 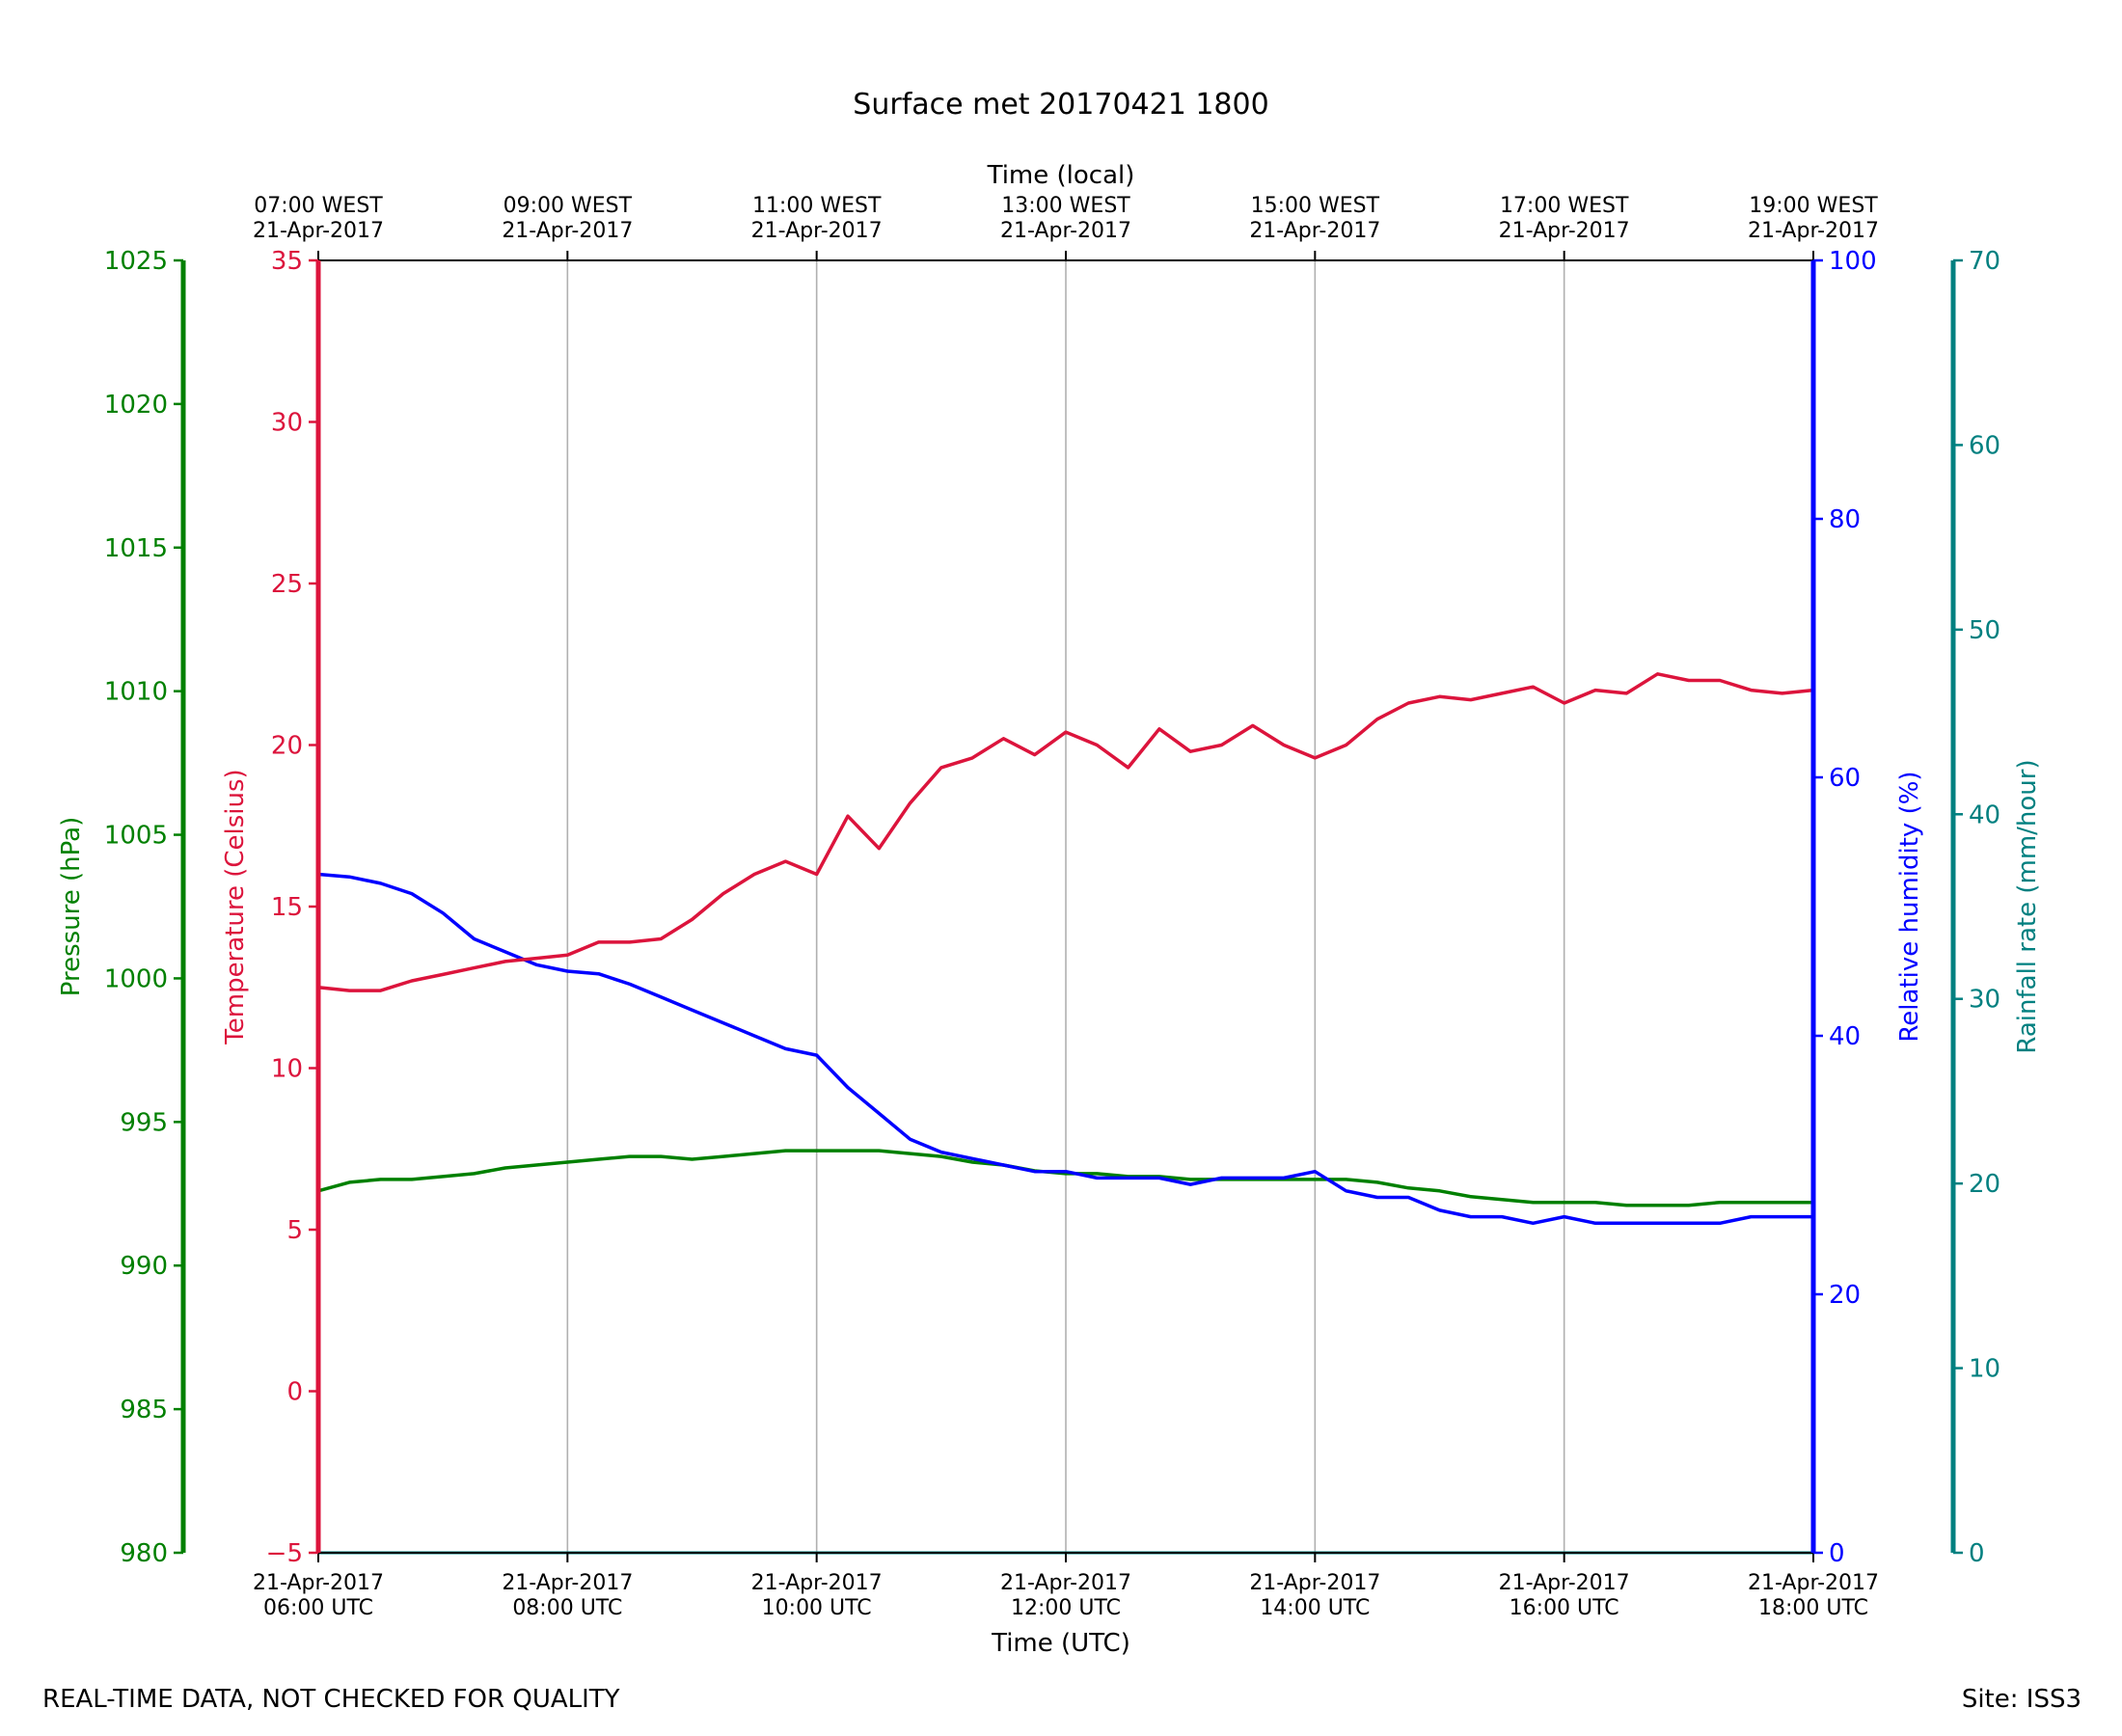 I want to click on rainfall-tick-label: 0, so click(x=1977, y=1553).